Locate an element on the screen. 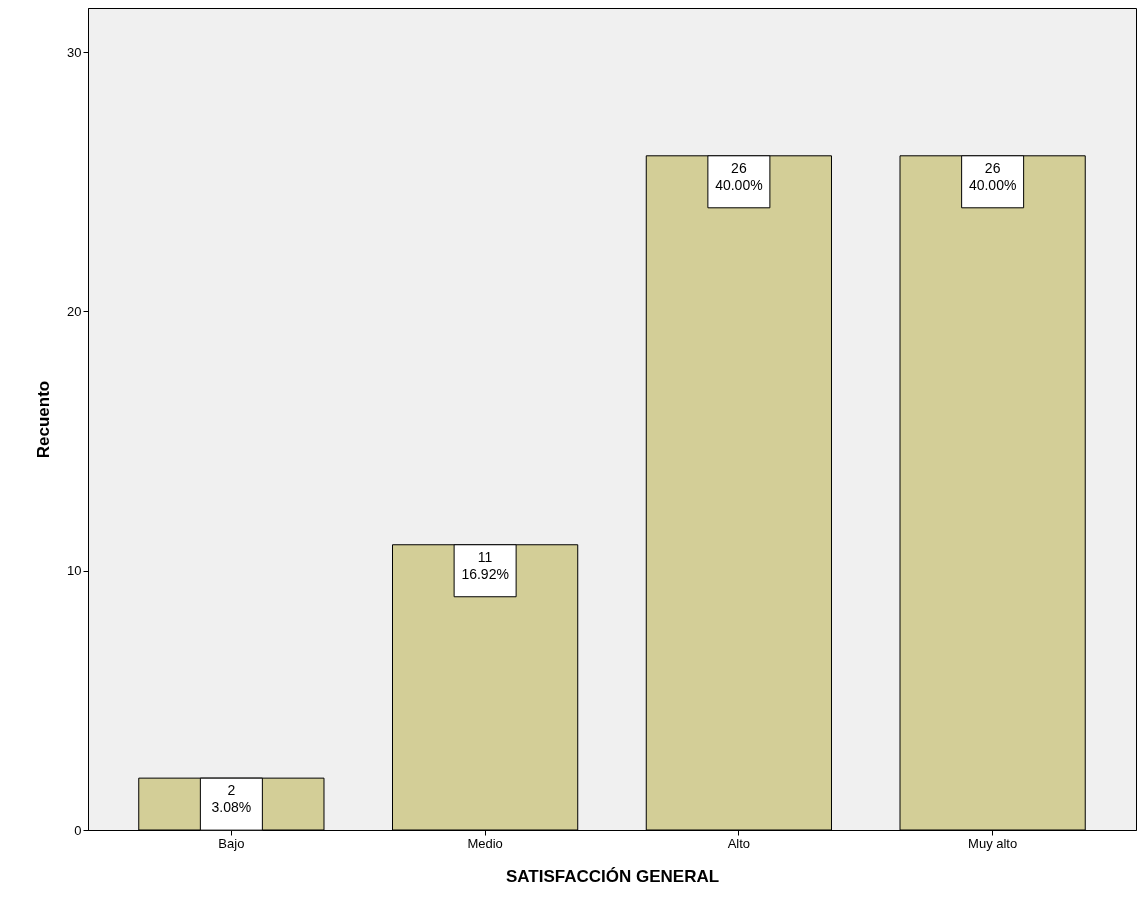  y-tick-label: 10 is located at coordinates (74, 571).